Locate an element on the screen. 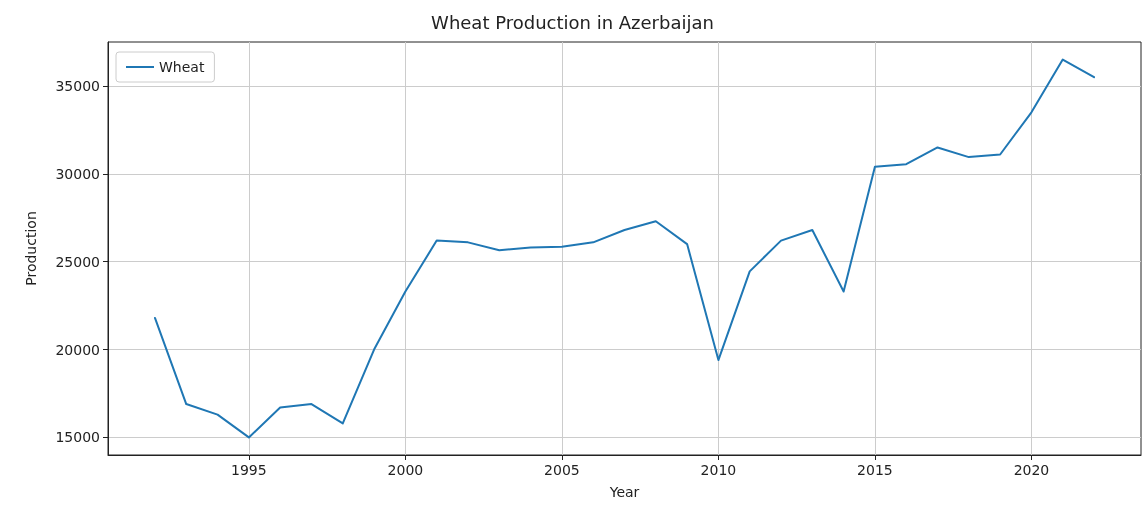 The image size is (1145, 512). x-tick-label: 2000 is located at coordinates (405, 470).